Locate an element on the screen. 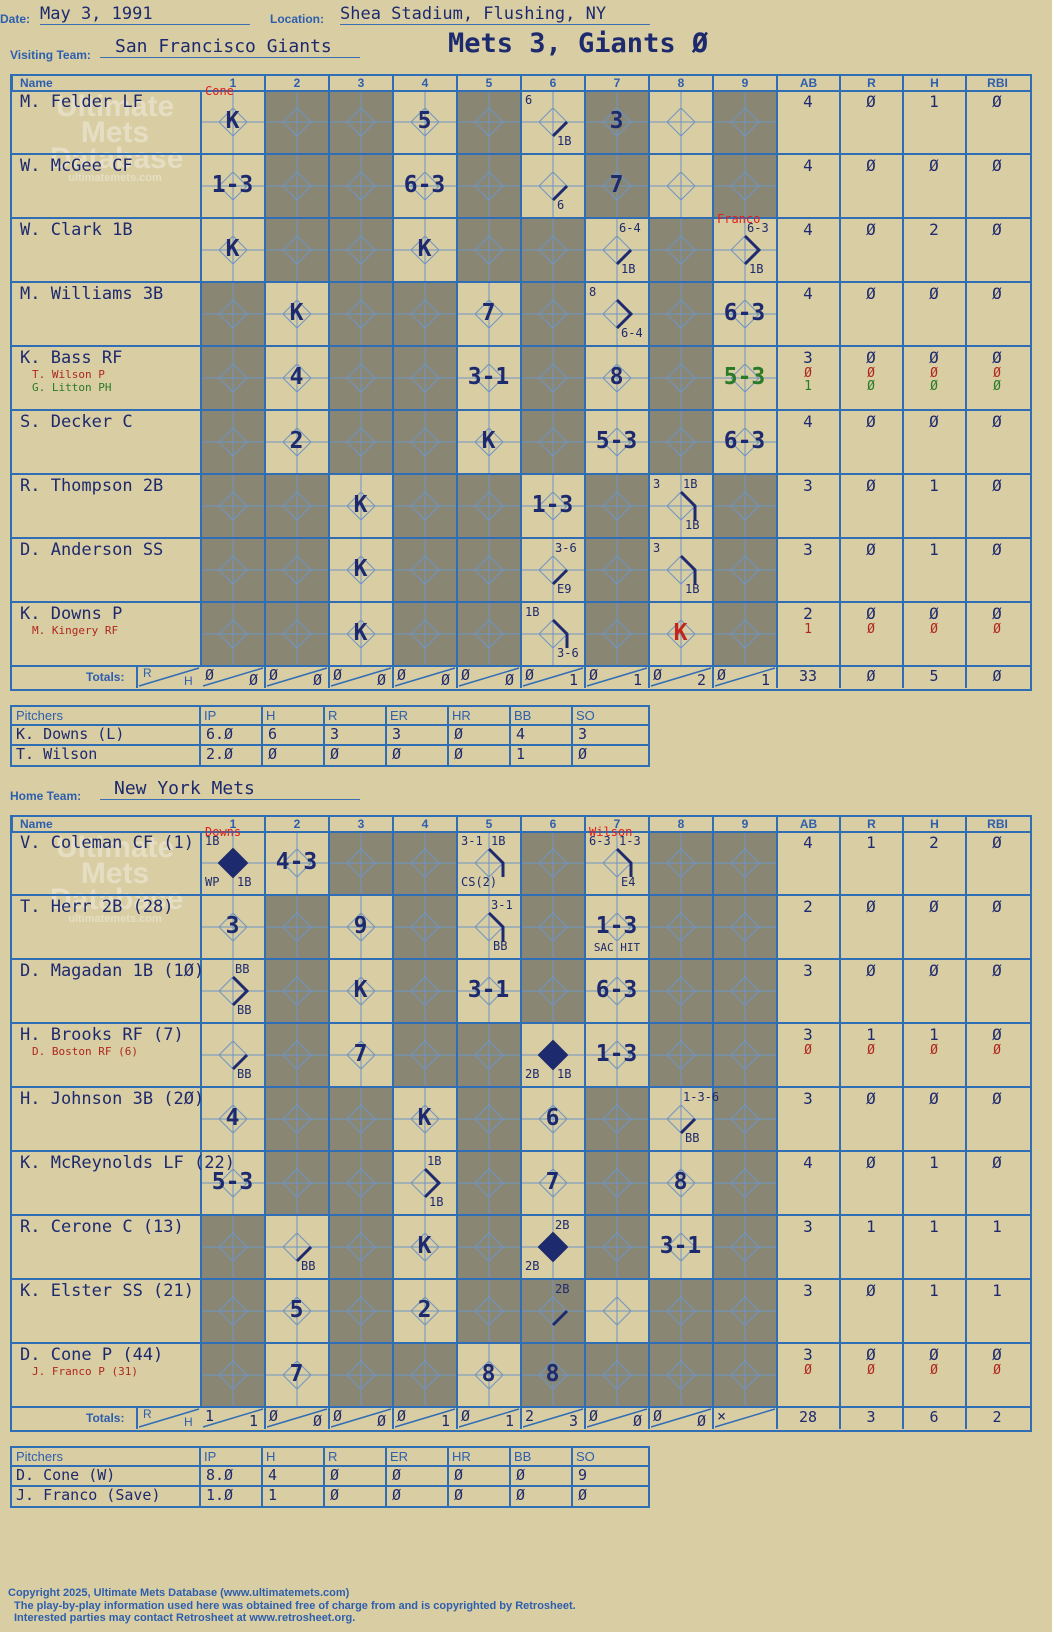  pitcher-col-header: Pitchers is located at coordinates (39, 715).